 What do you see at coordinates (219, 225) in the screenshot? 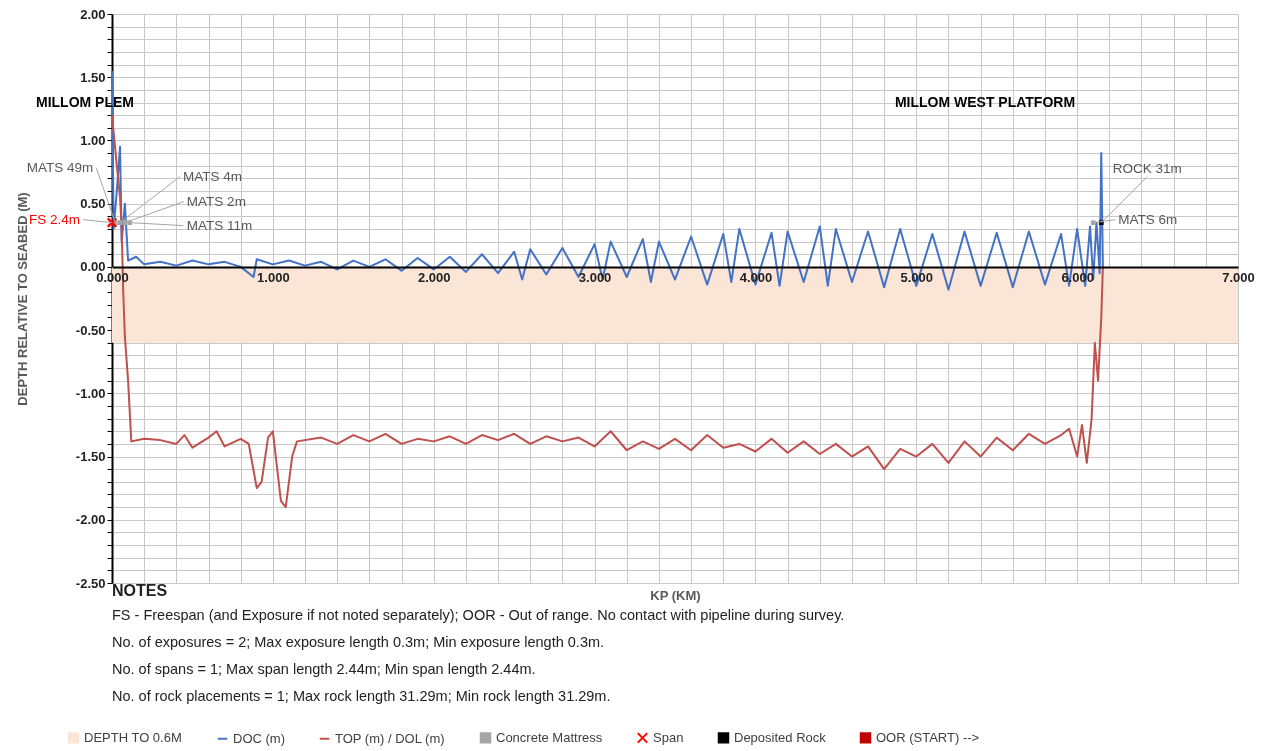
I see `annotation: MATS 11m` at bounding box center [219, 225].